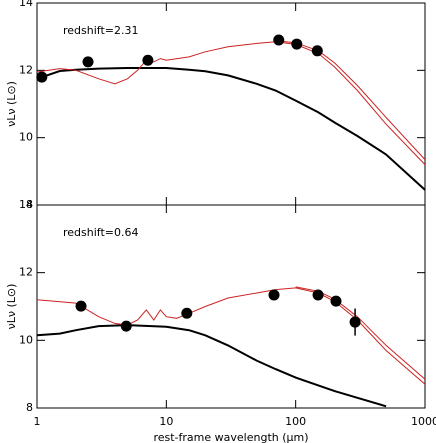 The image size is (436, 443). What do you see at coordinates (37, 421) in the screenshot?
I see `x-tick-label: 1` at bounding box center [37, 421].